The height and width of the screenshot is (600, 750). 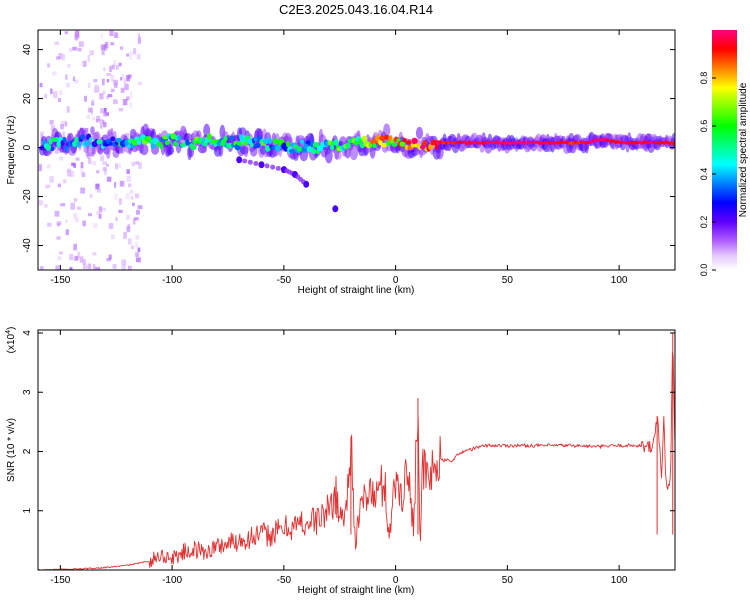 What do you see at coordinates (11, 340) in the screenshot?
I see `svg-text: (x104)` at bounding box center [11, 340].